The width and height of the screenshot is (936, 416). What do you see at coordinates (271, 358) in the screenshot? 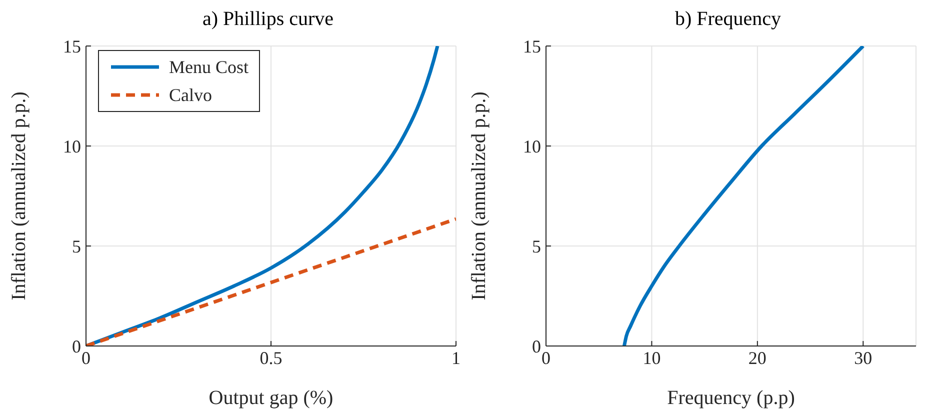
I see `x-tick-label: 0.5` at bounding box center [271, 358].